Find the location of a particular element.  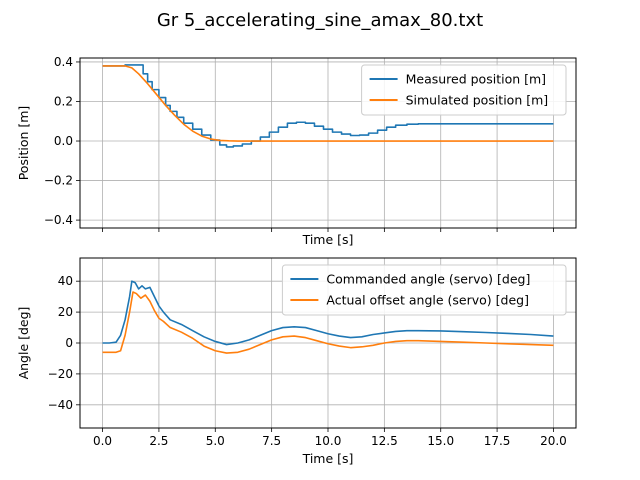

x-tick-label: 7.5 is located at coordinates (271, 441).